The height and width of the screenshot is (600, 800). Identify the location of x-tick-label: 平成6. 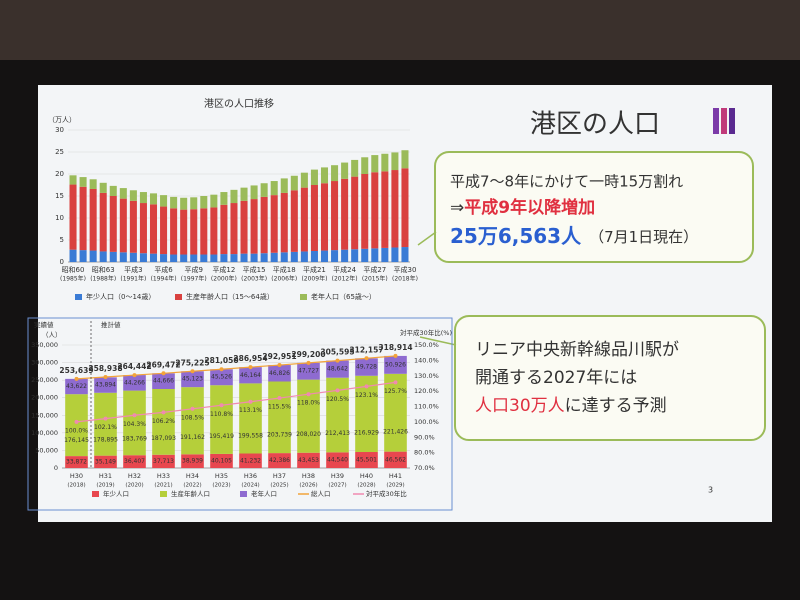
(163, 269).